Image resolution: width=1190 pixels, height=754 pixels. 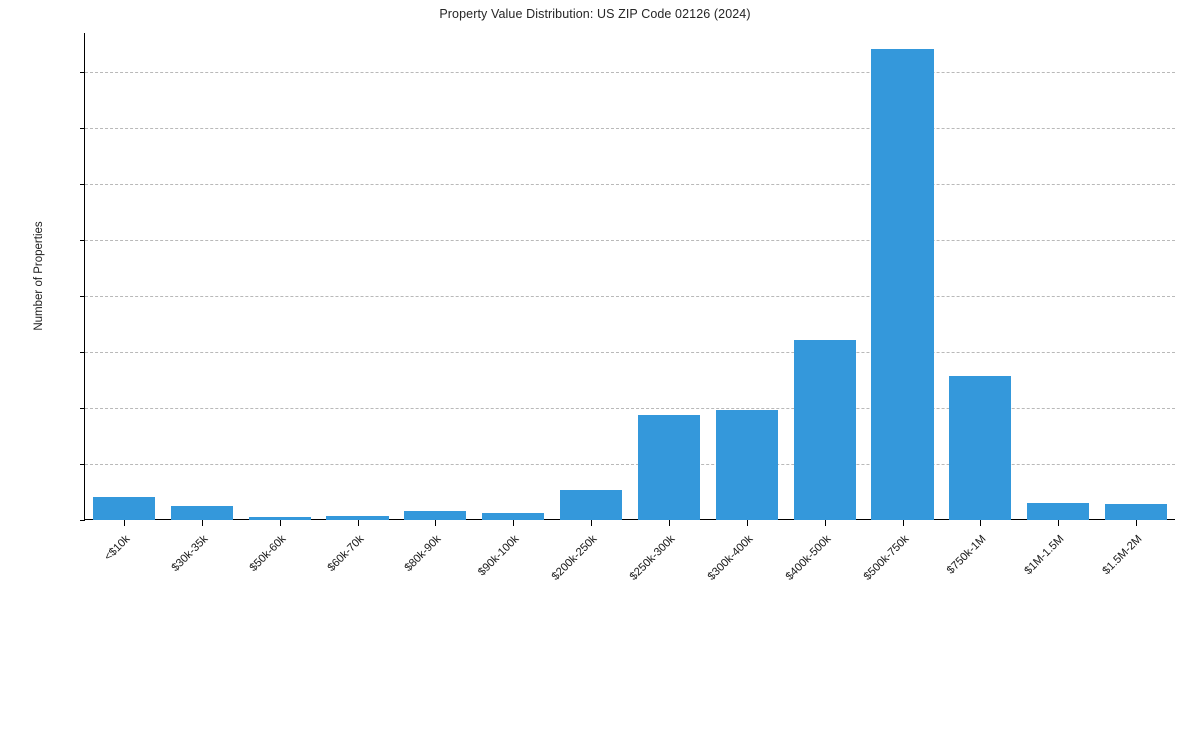 I want to click on y-axis-line, so click(x=85, y=276).